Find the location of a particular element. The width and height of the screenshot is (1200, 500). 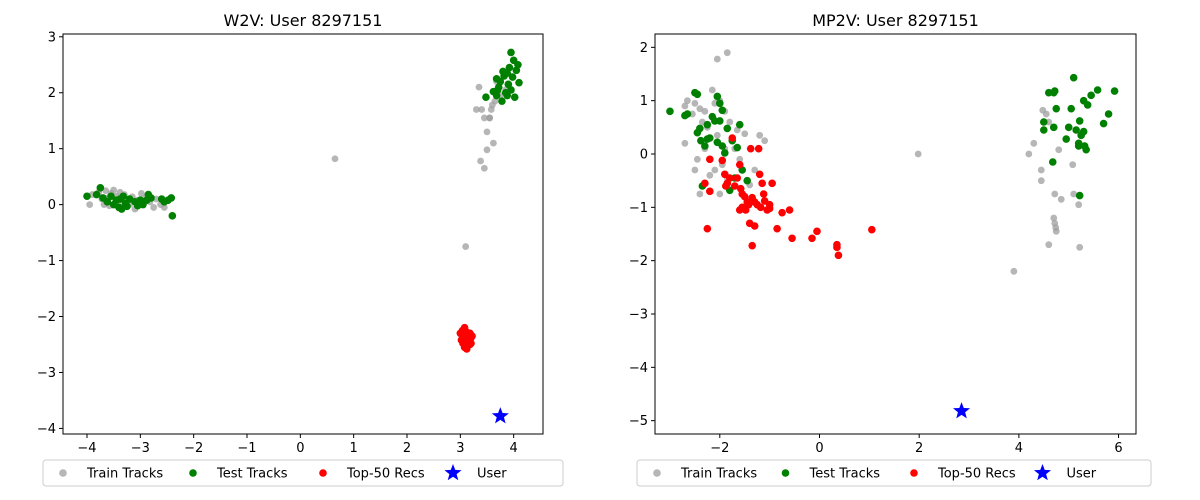

y-tick-label: −4 is located at coordinates (638, 368).